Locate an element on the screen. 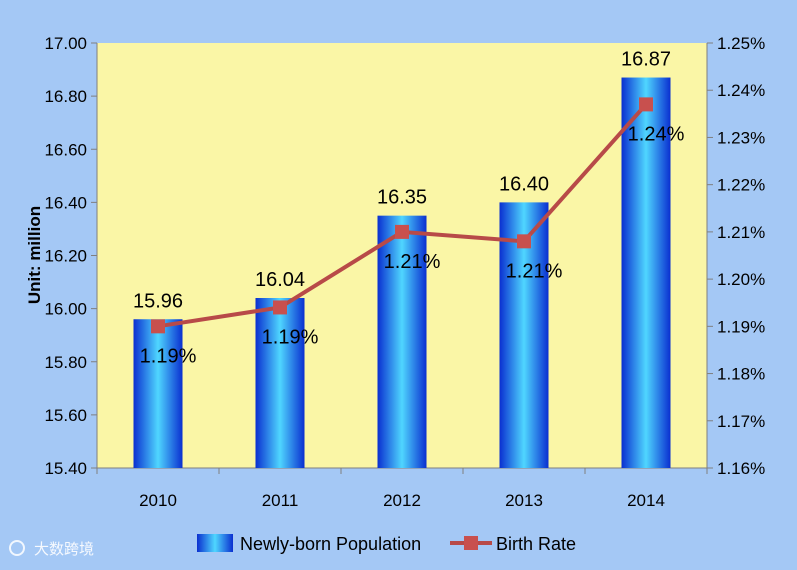 This screenshot has width=797, height=570. watermark-text: 大数跨境 is located at coordinates (64, 549).